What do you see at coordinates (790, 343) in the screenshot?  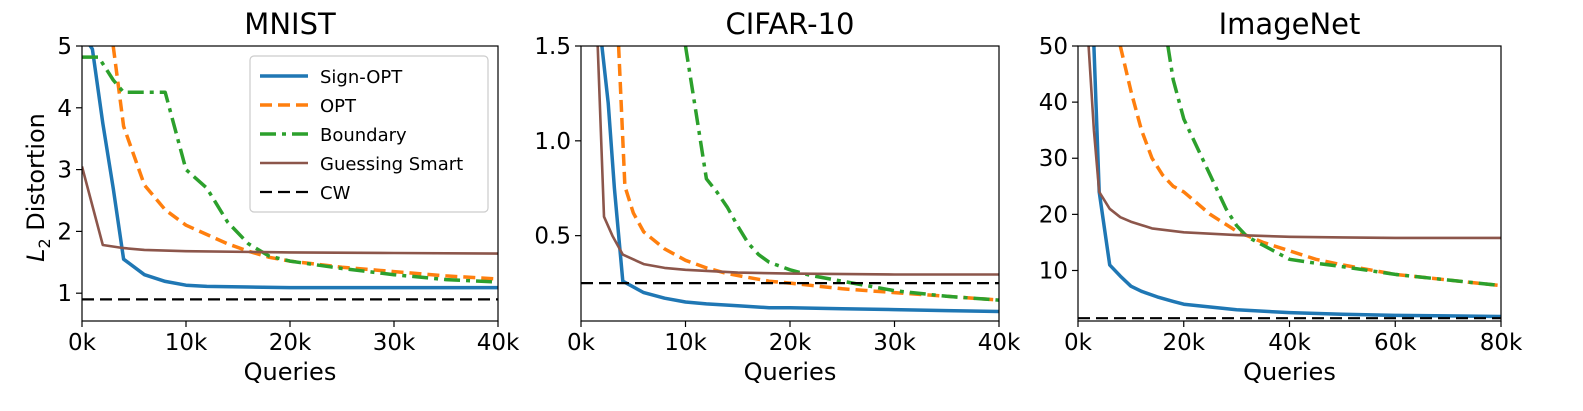 I see `chart-cifar-10-xtick-label: 20k` at bounding box center [790, 343].